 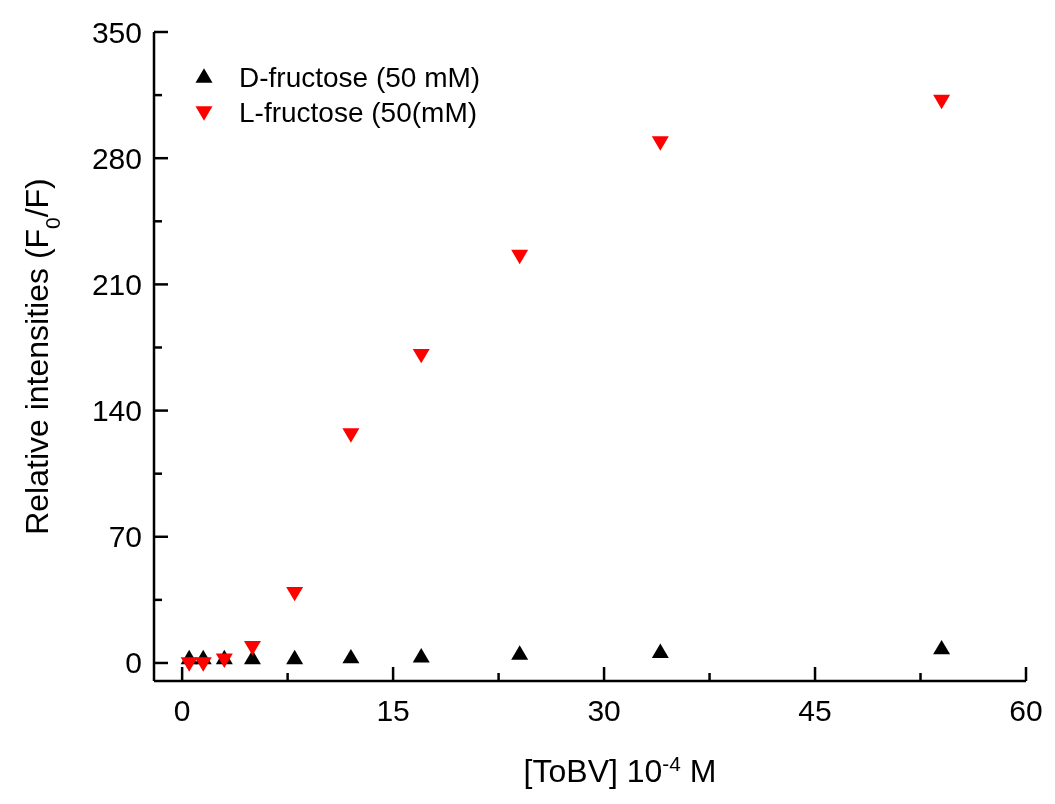 I want to click on x-axis-title: [ToBV] 10$^{-4}$ M, so click(x=620, y=770).